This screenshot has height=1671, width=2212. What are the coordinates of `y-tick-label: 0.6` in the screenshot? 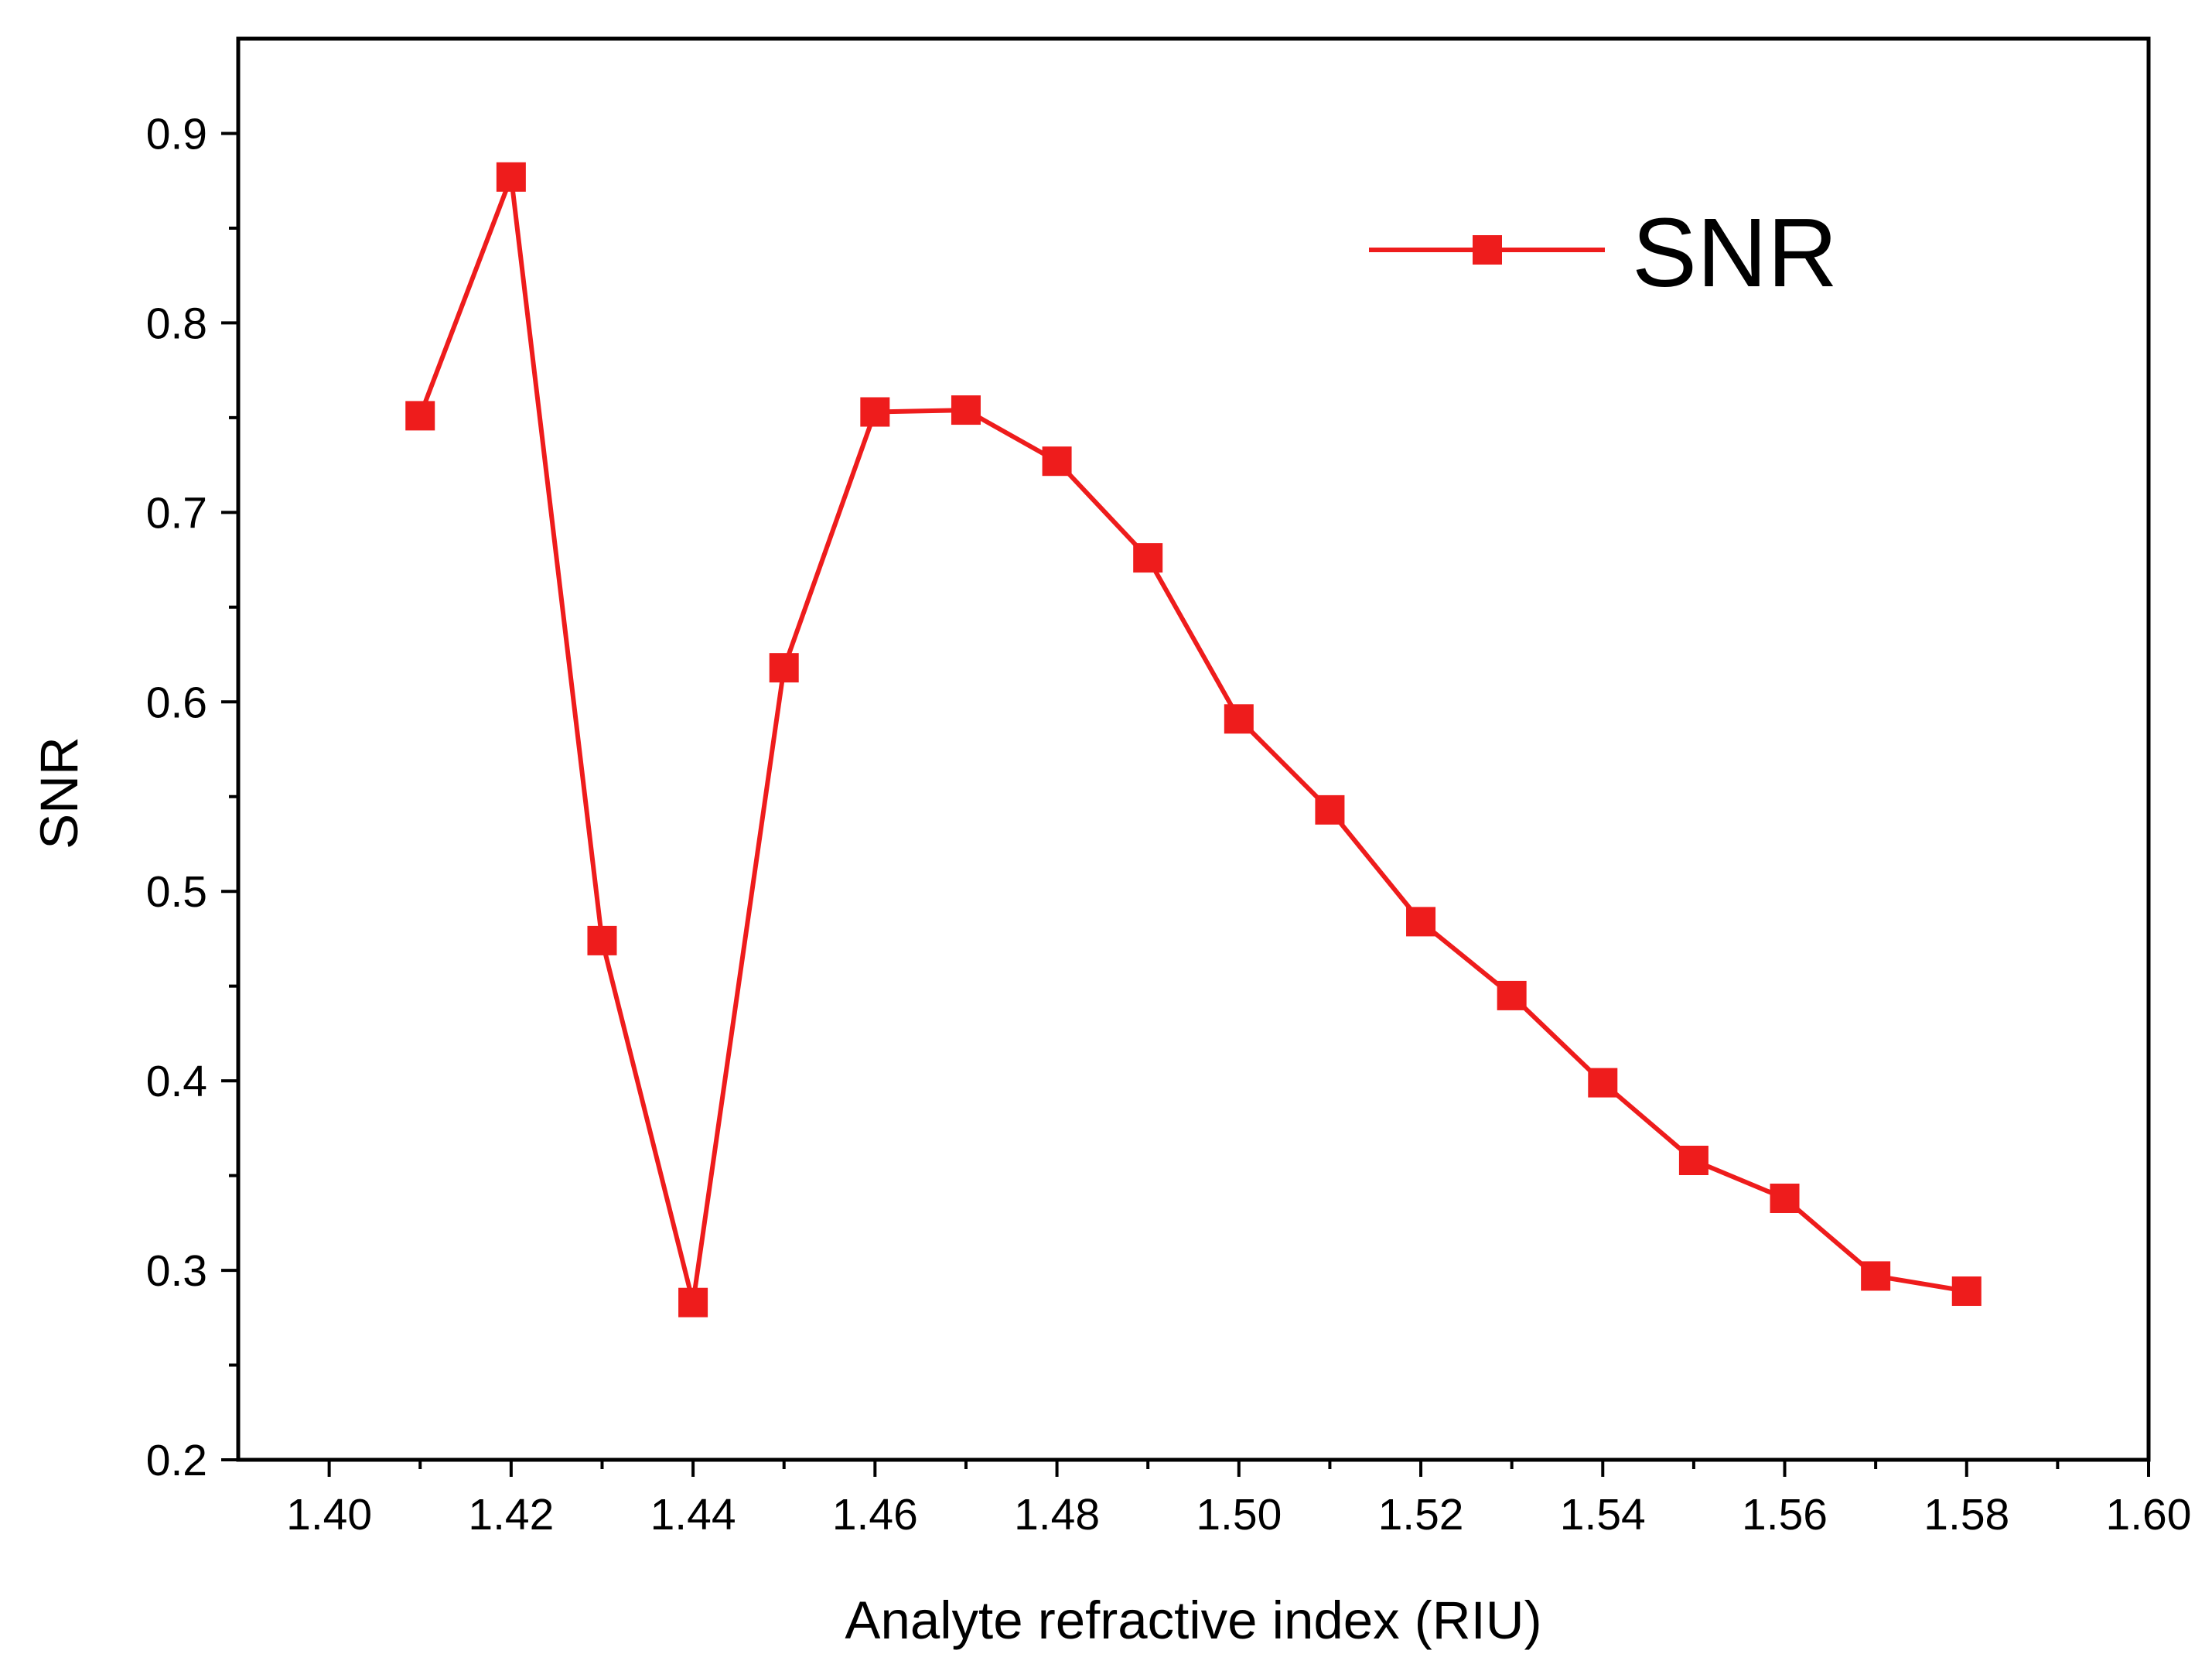 It's located at (176, 702).